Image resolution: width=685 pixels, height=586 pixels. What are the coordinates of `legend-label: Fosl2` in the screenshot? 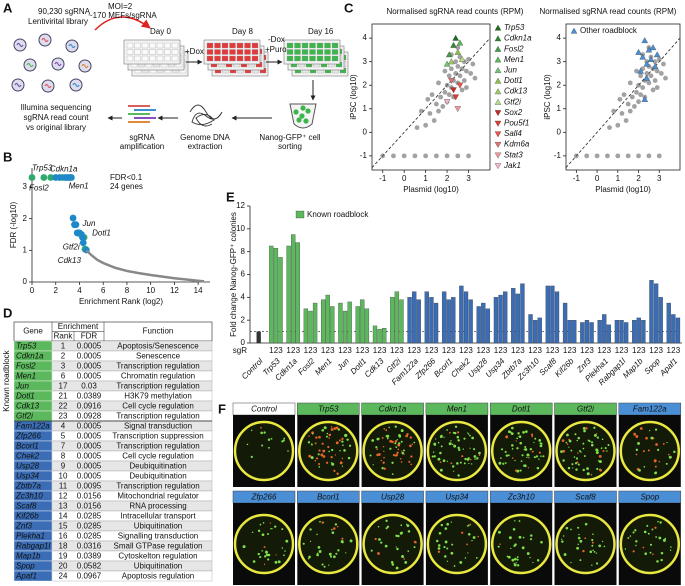 It's located at (514, 48).